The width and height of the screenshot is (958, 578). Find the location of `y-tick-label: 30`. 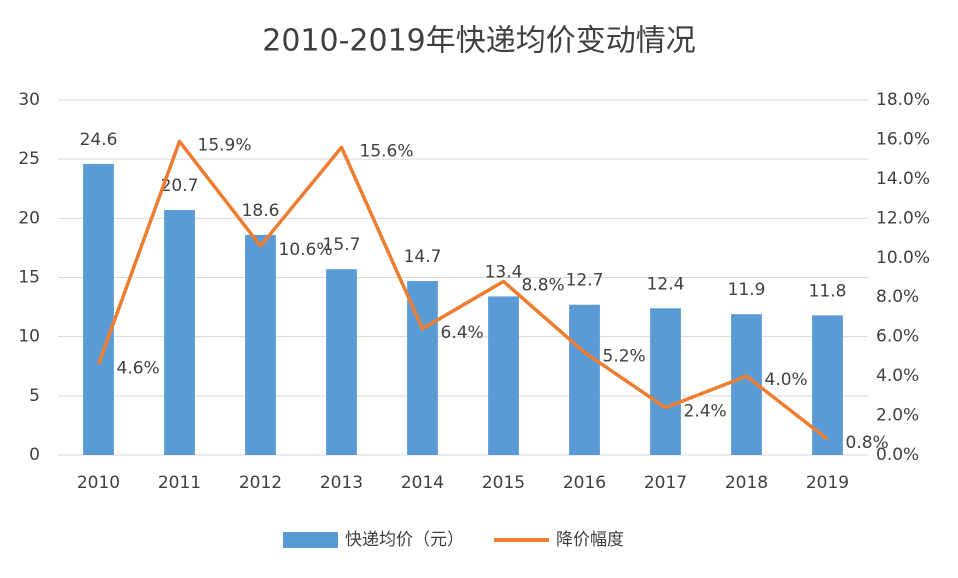

y-tick-label: 30 is located at coordinates (29, 100).